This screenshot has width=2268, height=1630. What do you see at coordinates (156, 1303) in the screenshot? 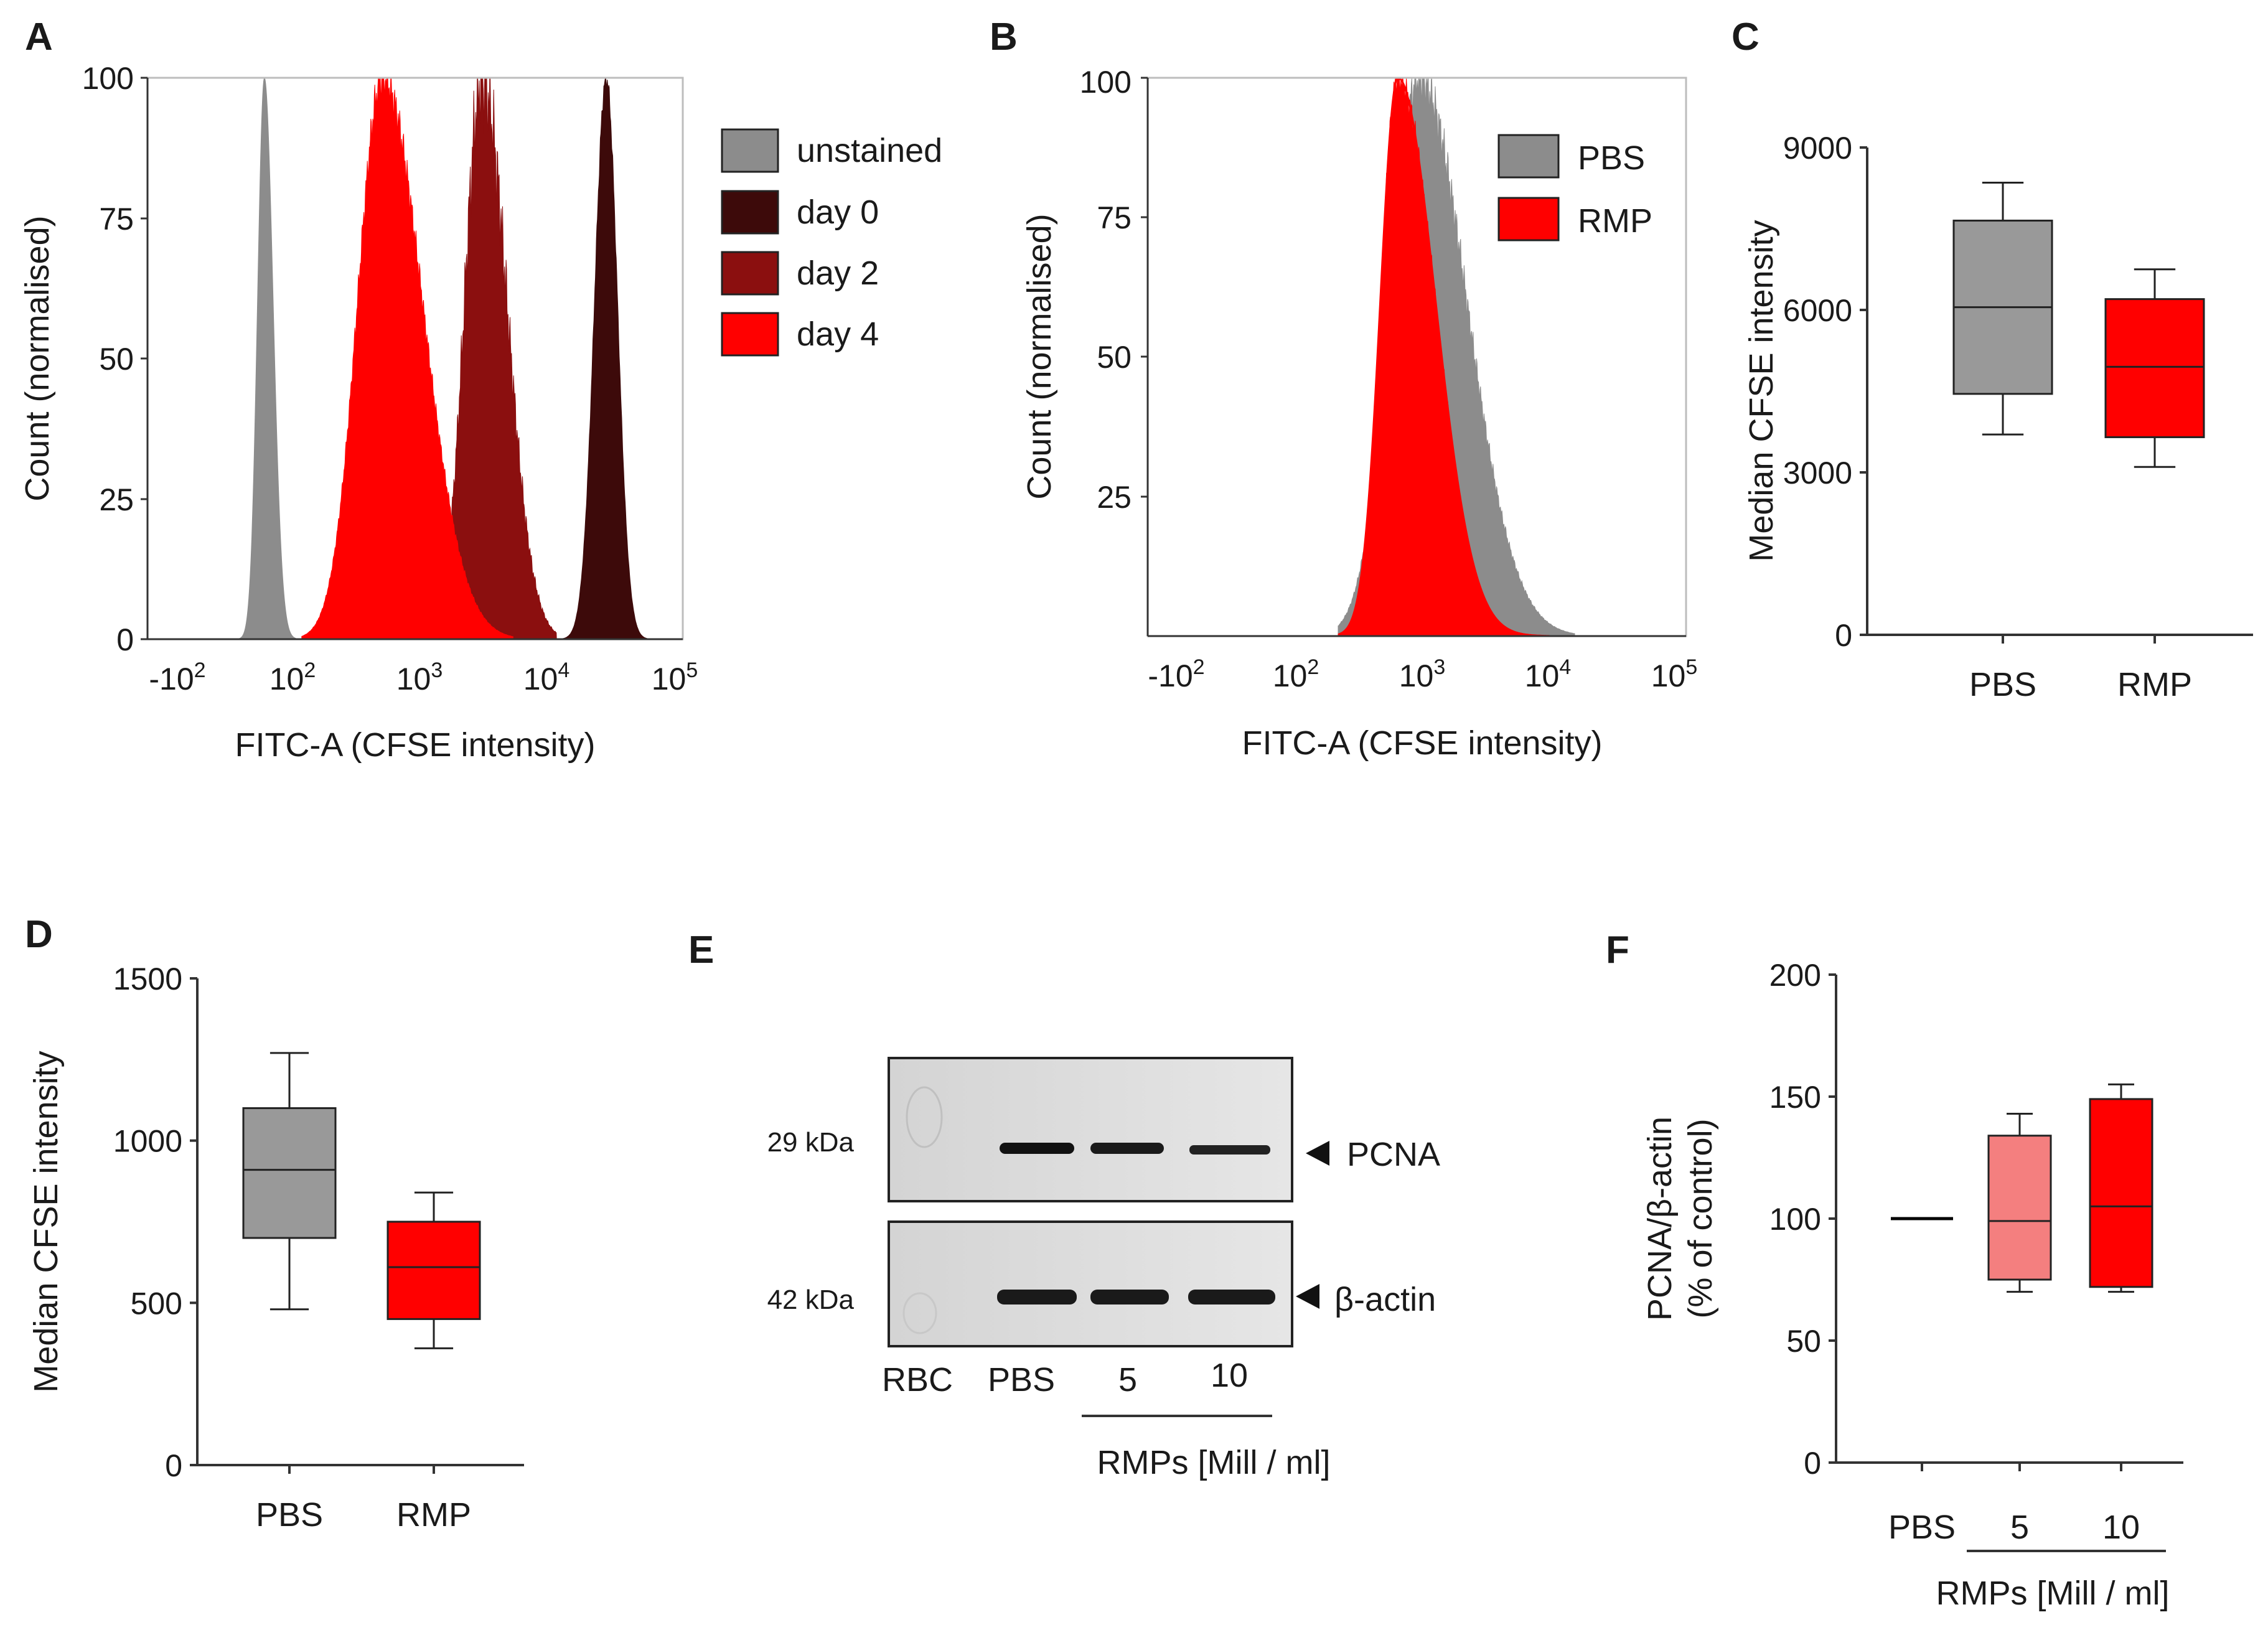
I see `y-tick-label: 500` at bounding box center [156, 1303].